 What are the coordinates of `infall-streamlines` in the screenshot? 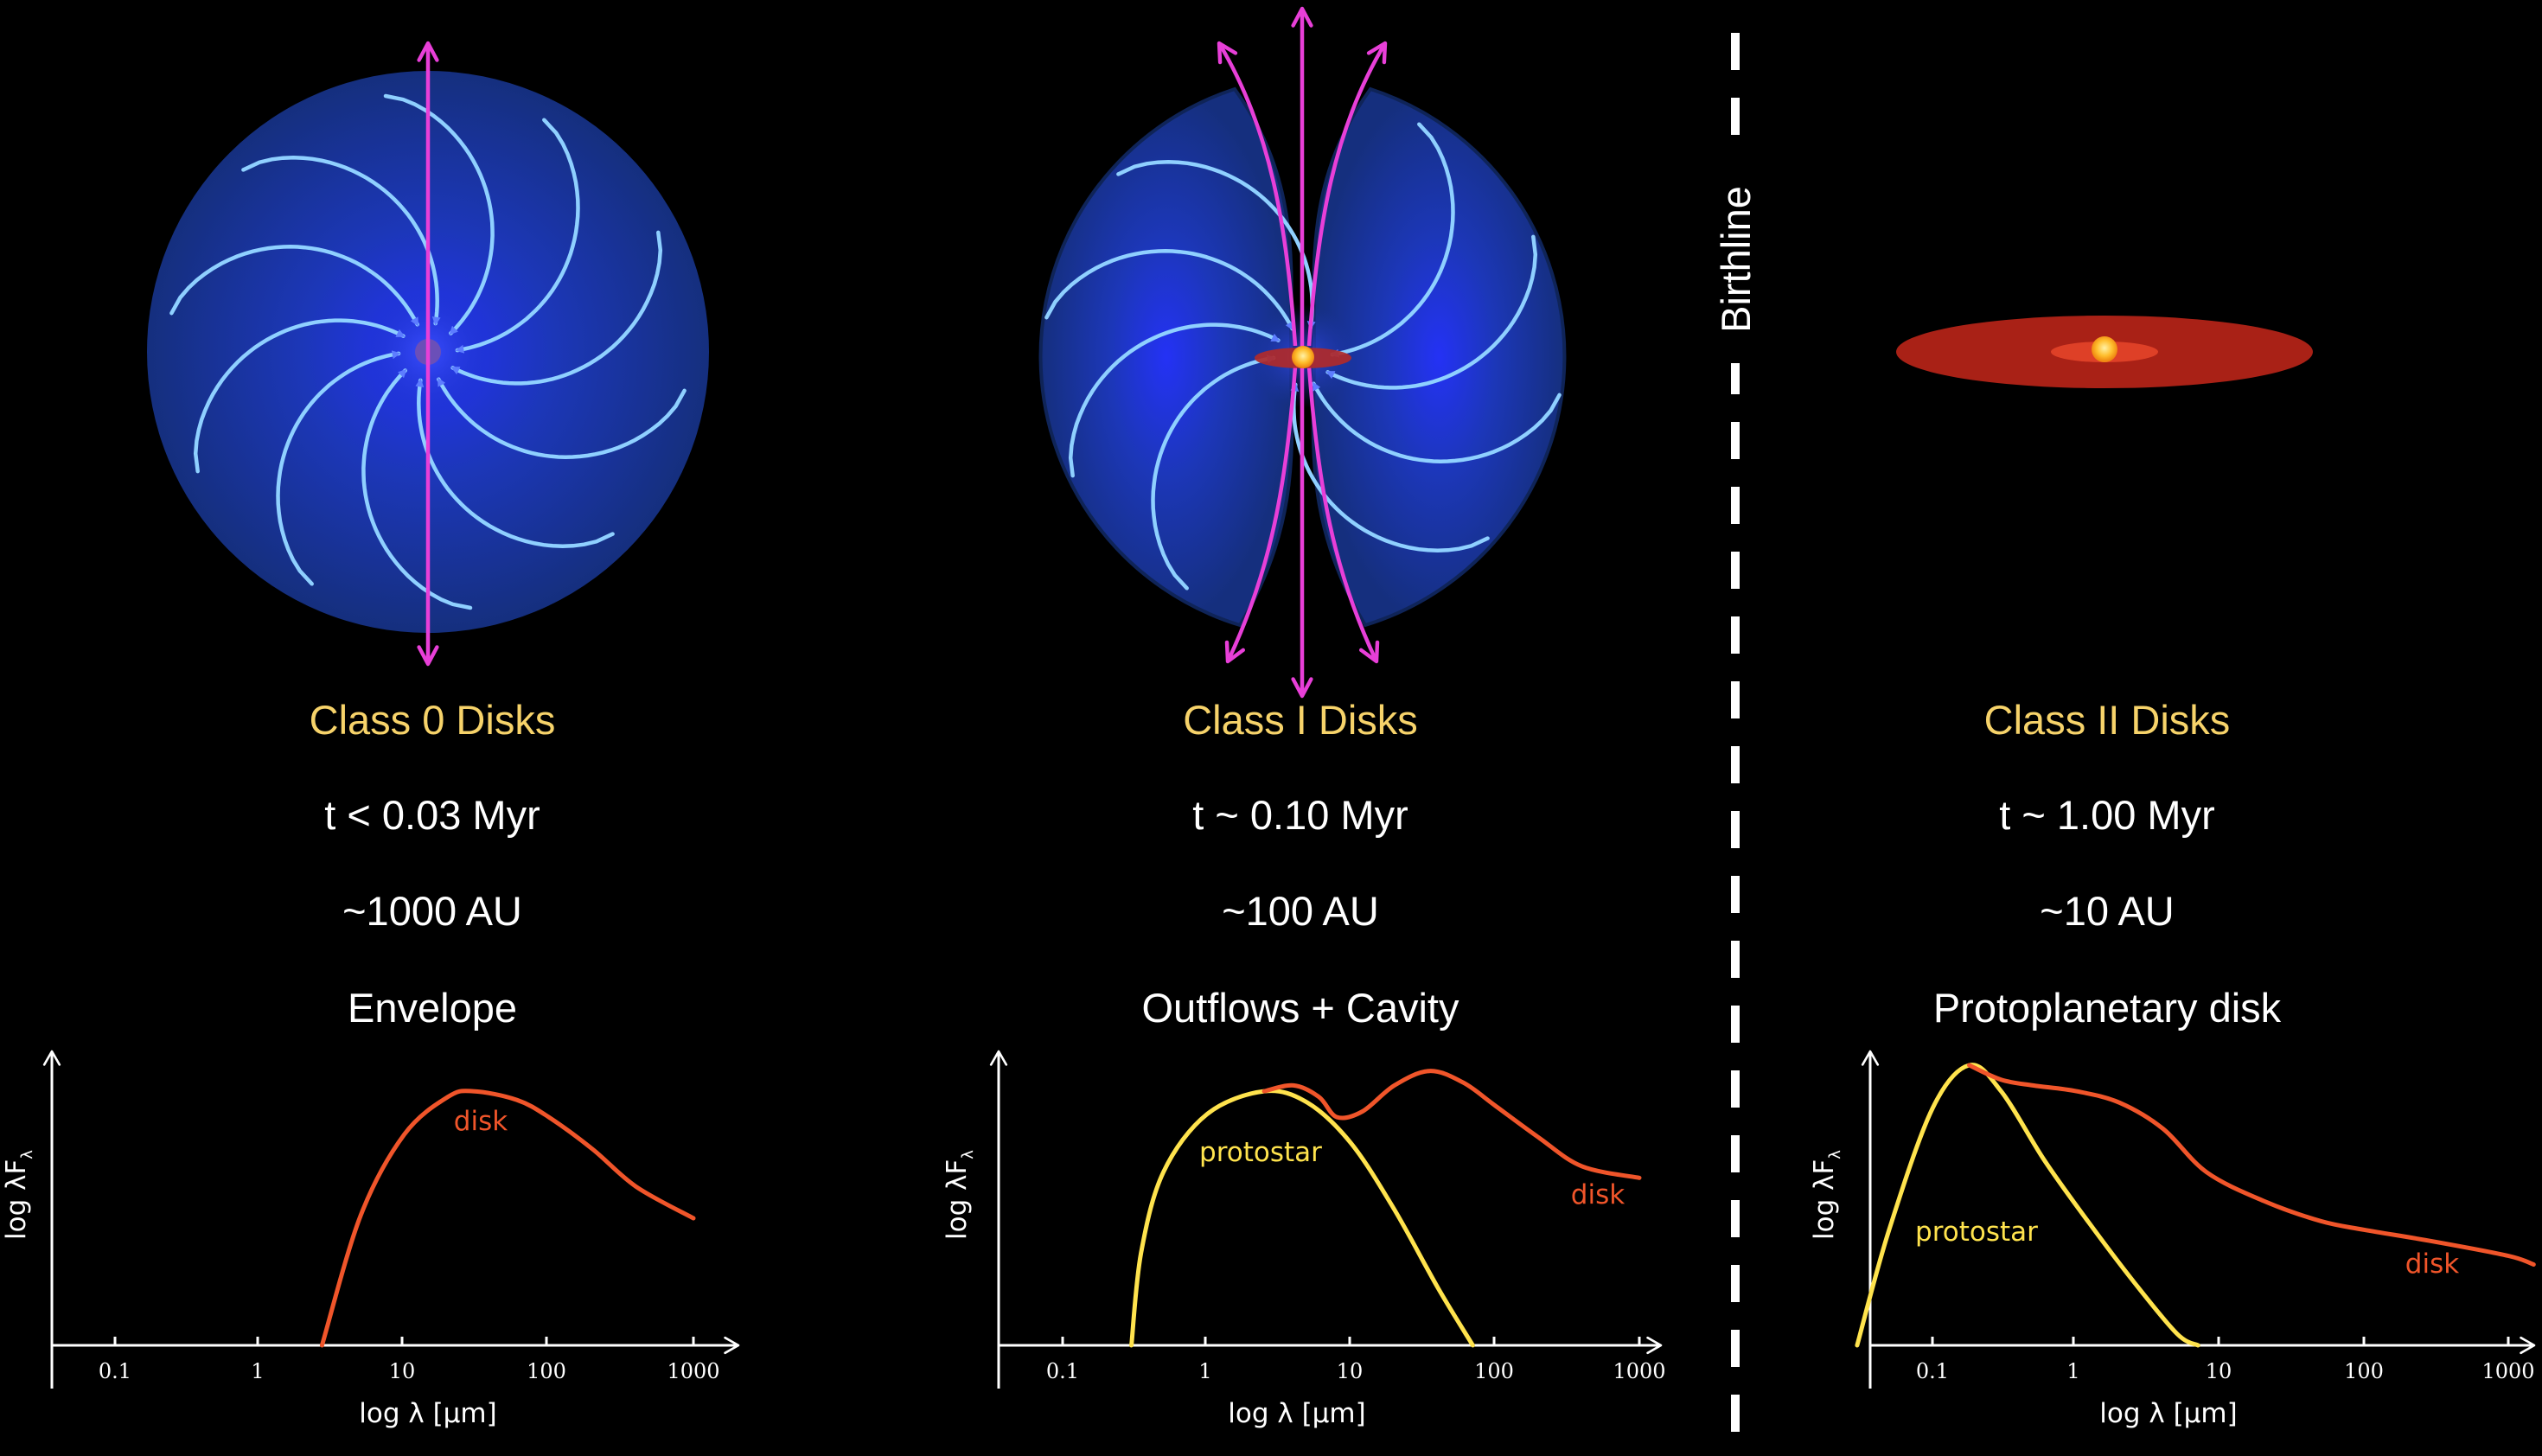 It's located at (428, 352).